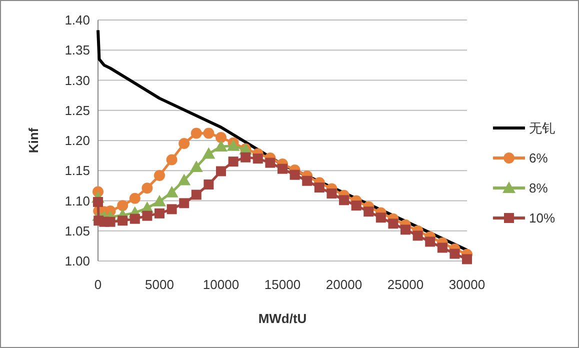 Image resolution: width=579 pixels, height=348 pixels. I want to click on legend-label: 10%, so click(542, 218).